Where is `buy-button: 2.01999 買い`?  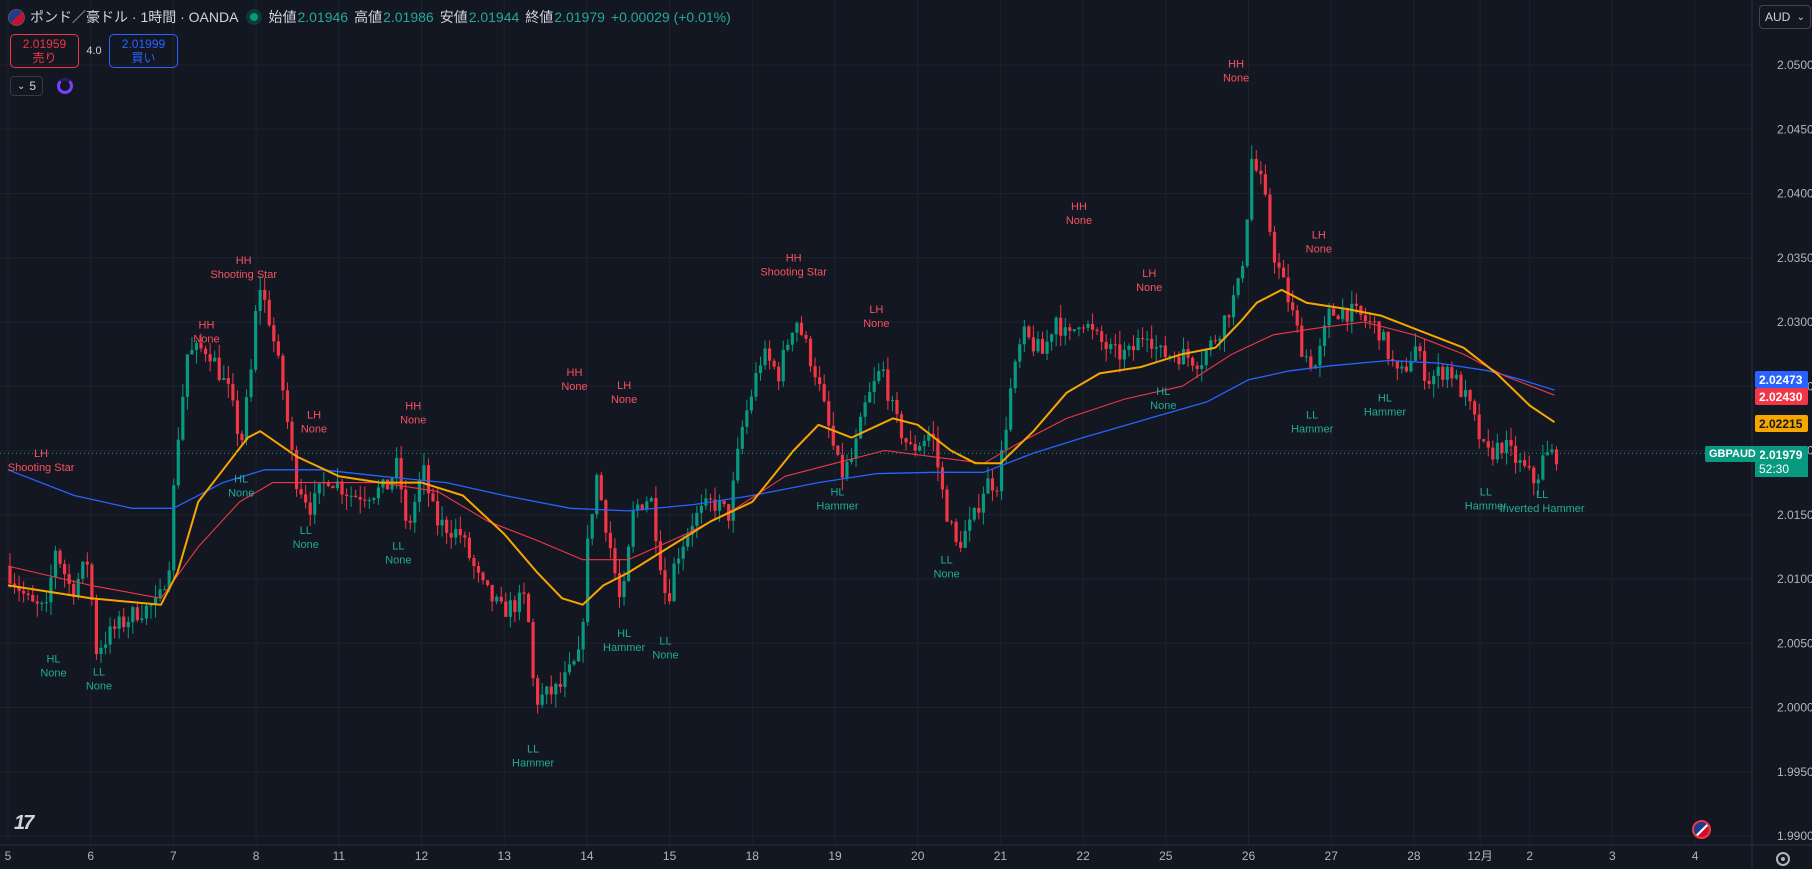 buy-button: 2.01999 買い is located at coordinates (143, 51).